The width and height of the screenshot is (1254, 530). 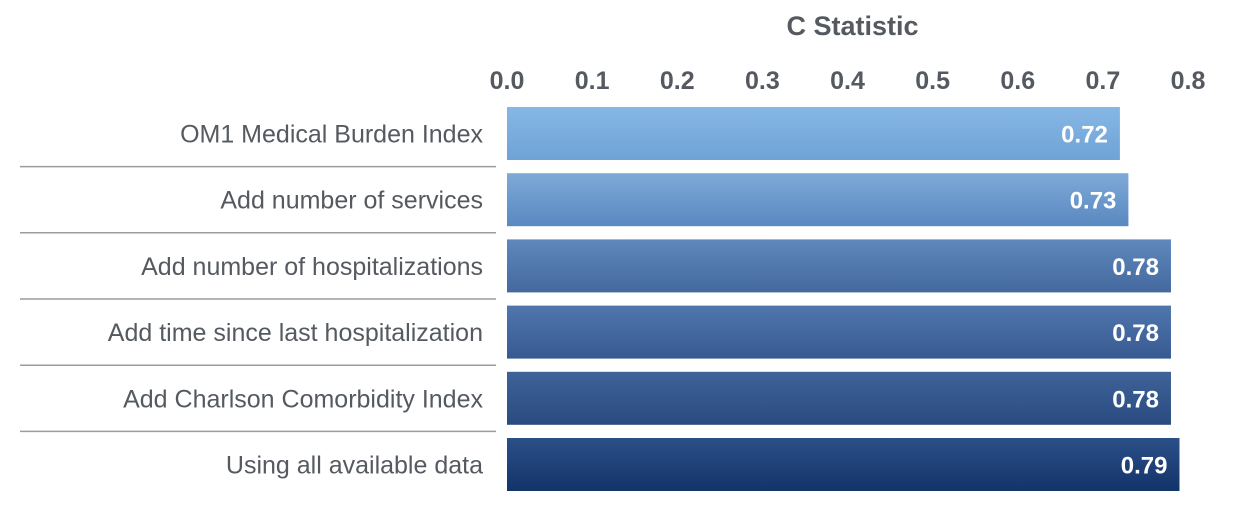 I want to click on x-tick-label: 0.1, so click(x=592, y=81).